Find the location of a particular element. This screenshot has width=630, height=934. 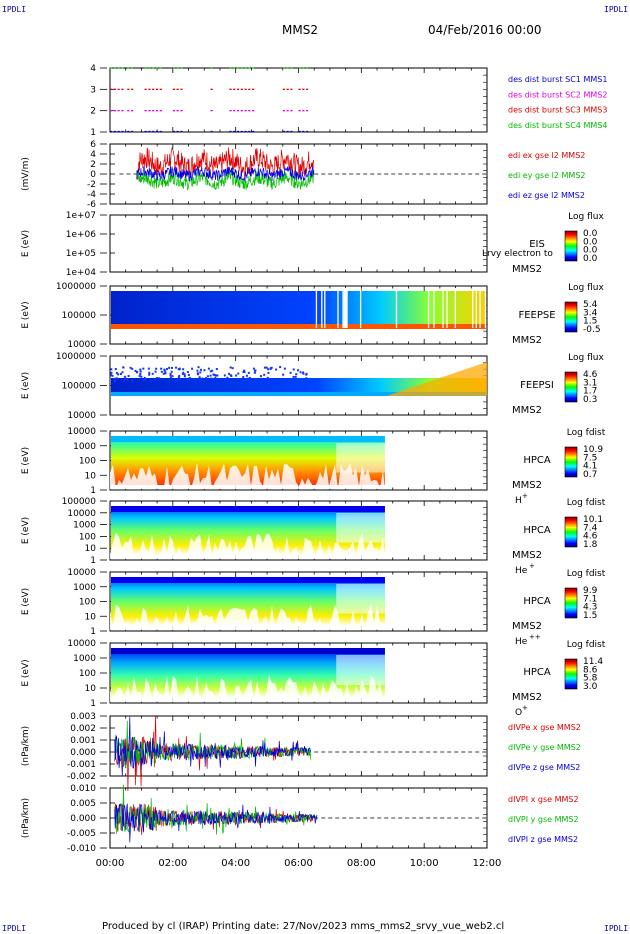

y-tick-label: -0.002 is located at coordinates (81, 777).